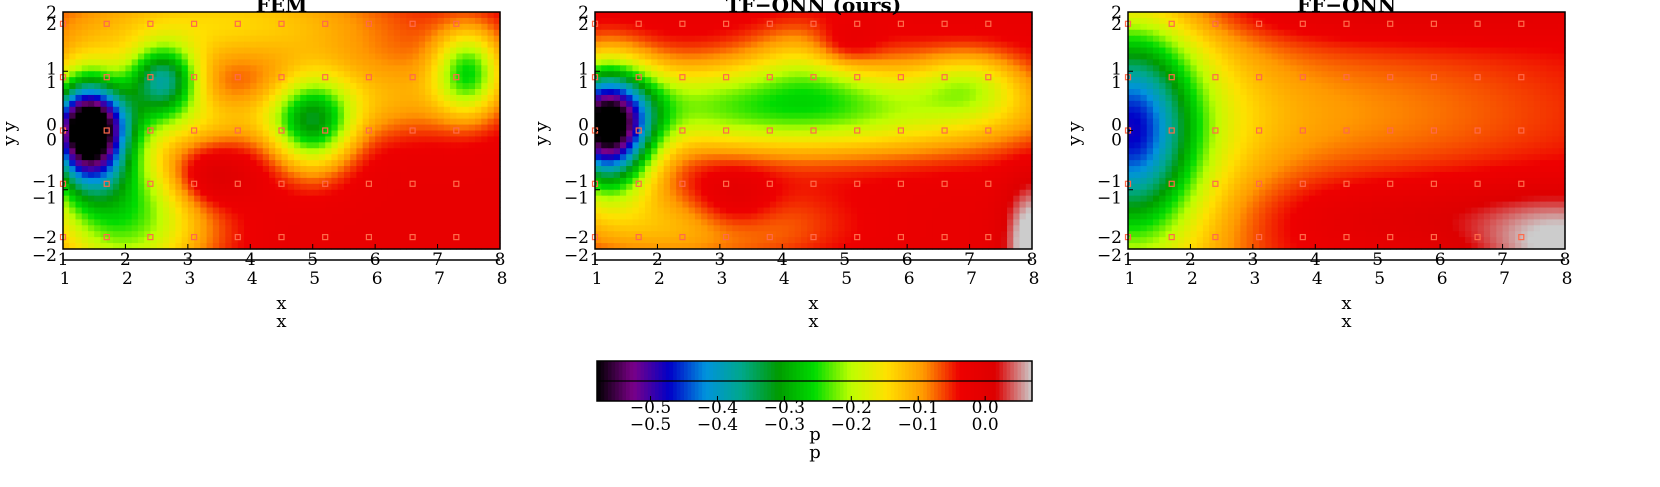 The height and width of the screenshot is (487, 1660). What do you see at coordinates (576, 238) in the screenshot?
I see `y-tick-label: −2` at bounding box center [576, 238].